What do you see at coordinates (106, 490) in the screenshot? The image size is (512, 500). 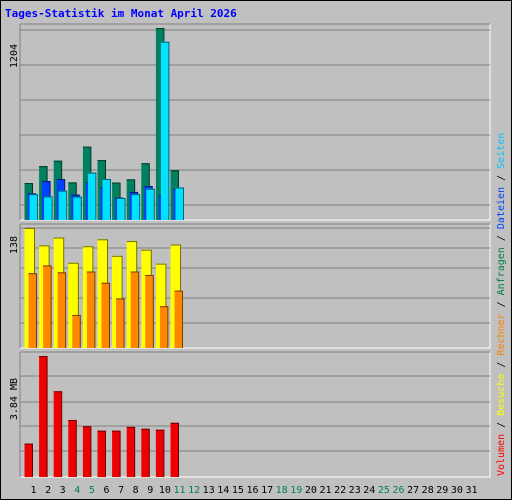 I see `x-tick-label: 6` at bounding box center [106, 490].